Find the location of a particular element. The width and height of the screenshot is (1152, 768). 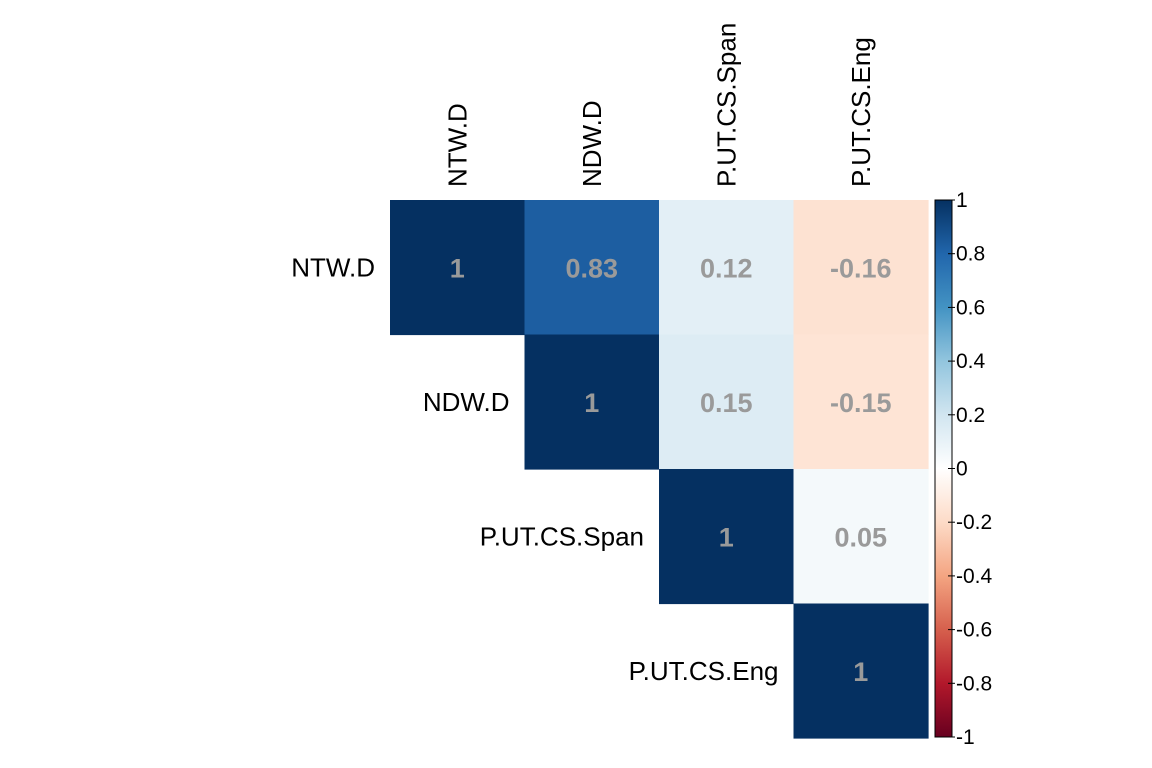

color-legend-tick-label: -0.4 is located at coordinates (974, 576).